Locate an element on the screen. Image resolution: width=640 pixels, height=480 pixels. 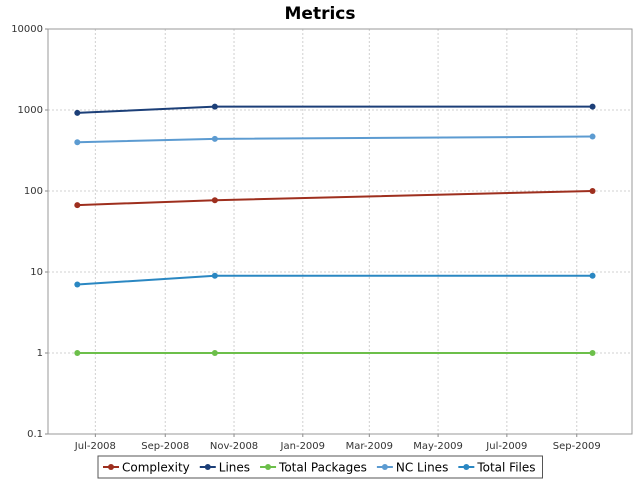
x-tick-label: Sep-2009 is located at coordinates (577, 446).